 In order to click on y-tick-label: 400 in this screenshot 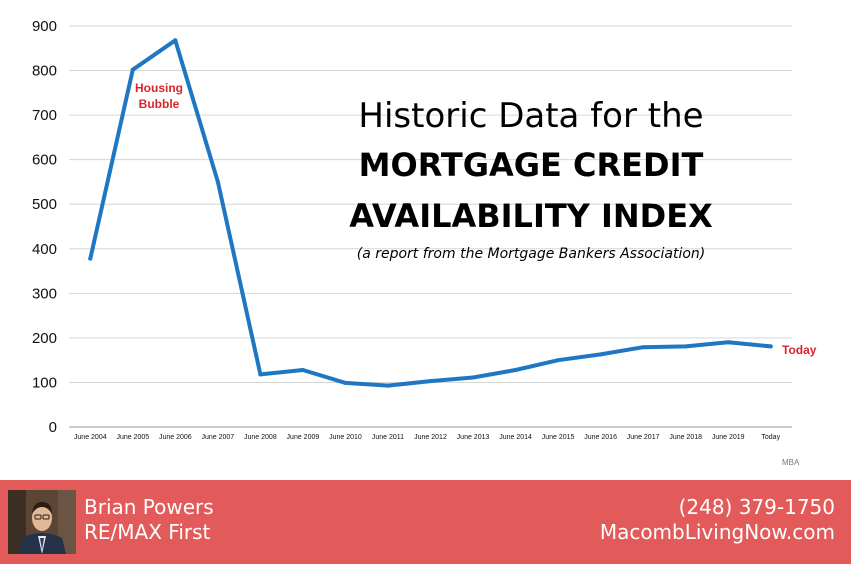, I will do `click(44, 249)`.